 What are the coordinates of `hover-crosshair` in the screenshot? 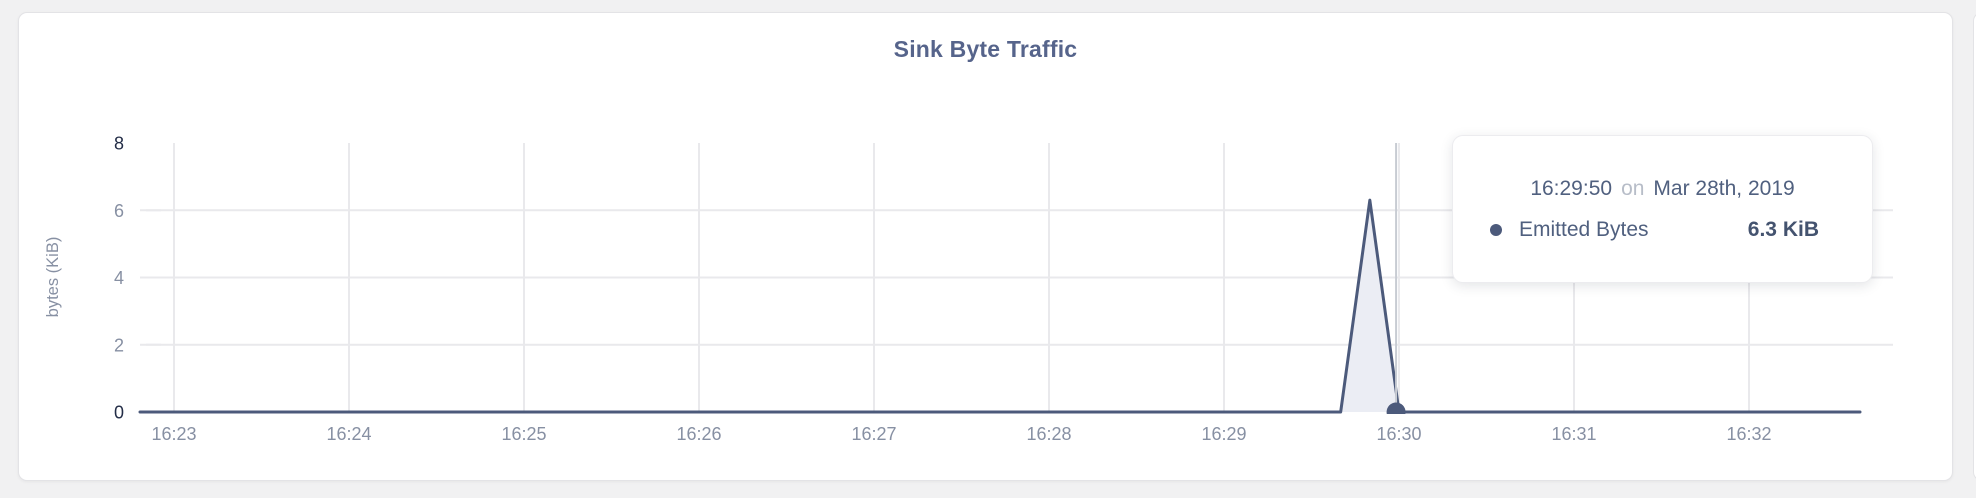 It's located at (1396, 278).